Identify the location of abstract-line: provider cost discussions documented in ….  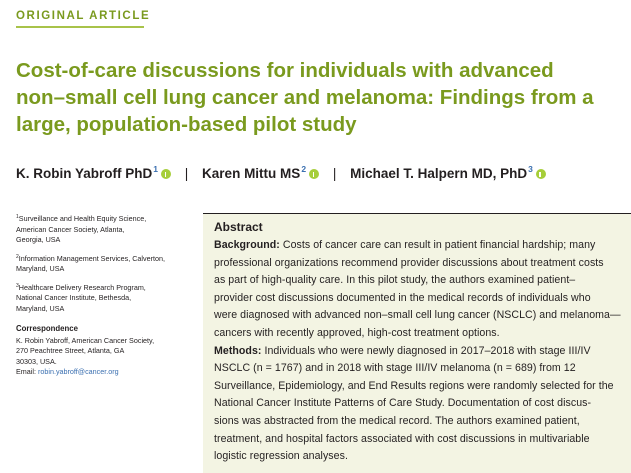
(402, 297).